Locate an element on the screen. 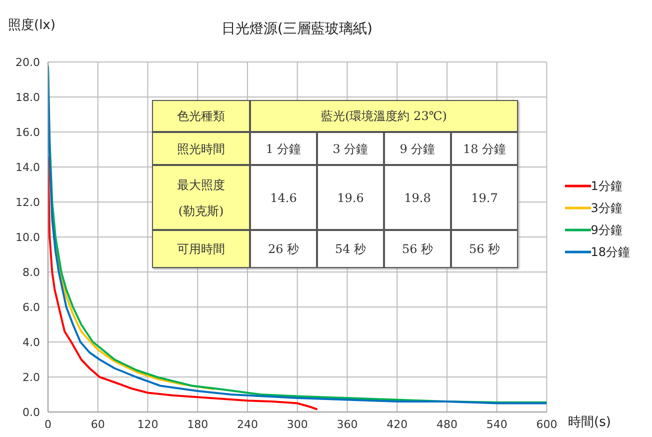  y-axis-title: 照度(lx) is located at coordinates (32, 25).